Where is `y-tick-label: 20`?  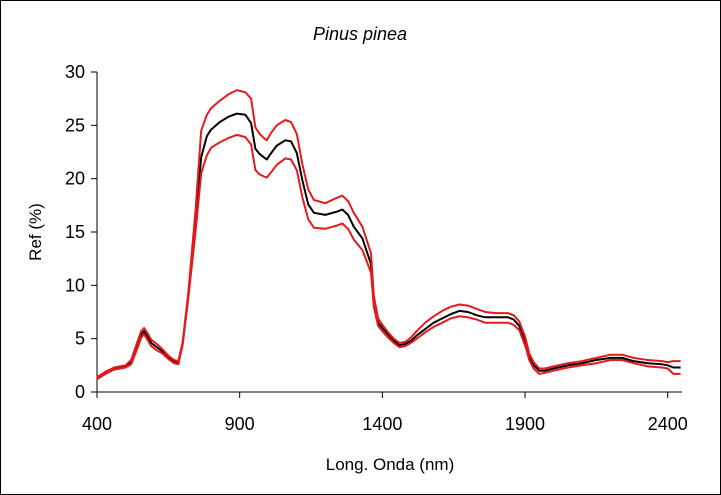 y-tick-label: 20 is located at coordinates (75, 179).